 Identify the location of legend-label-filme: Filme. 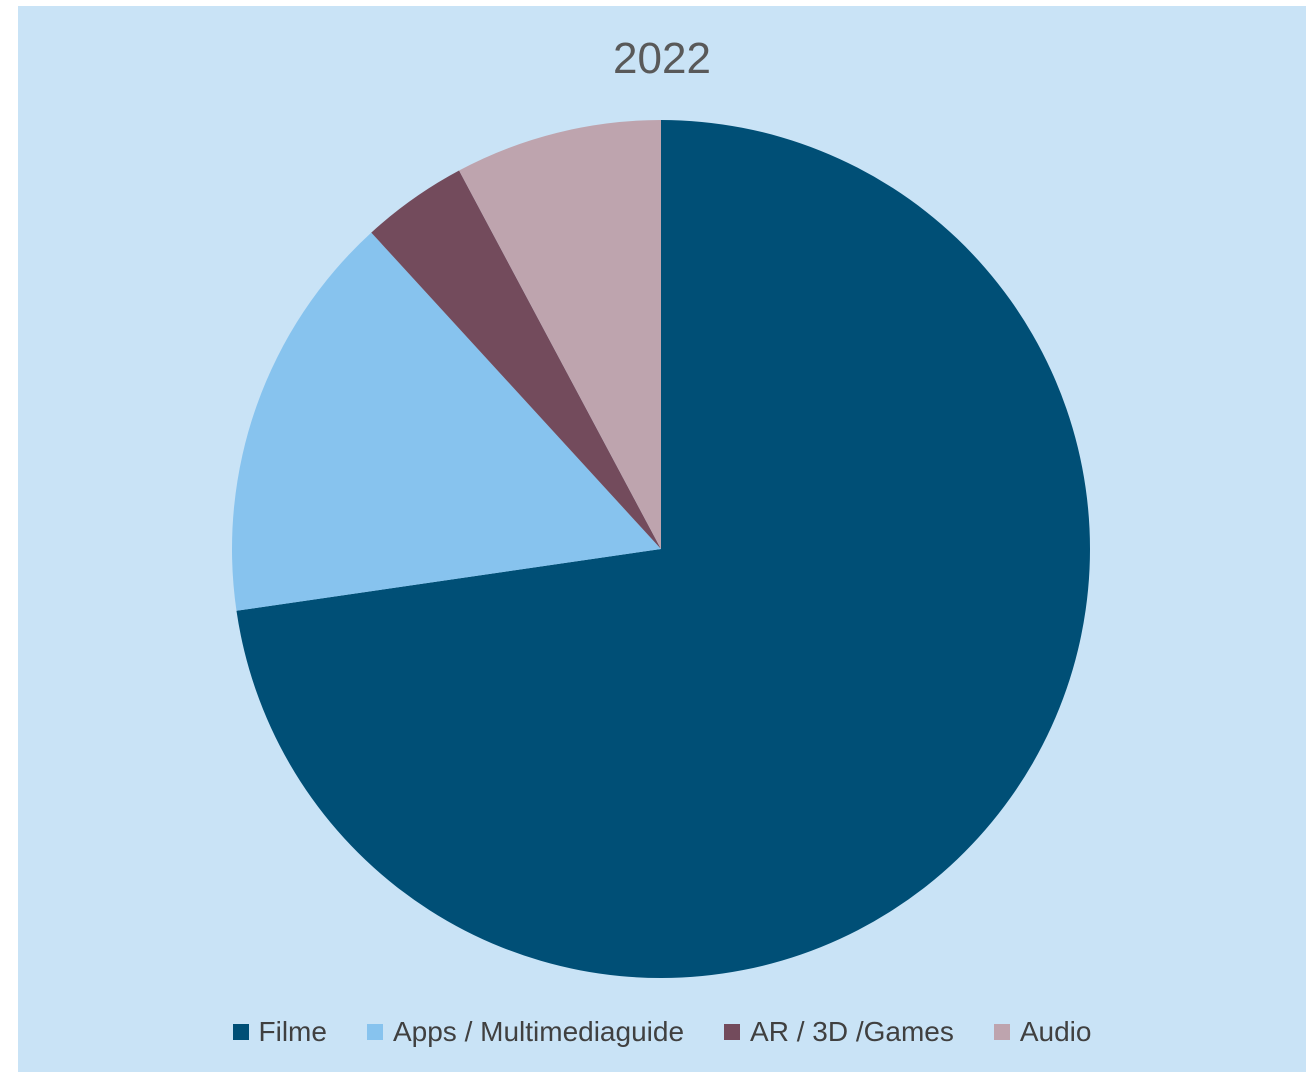
(292, 1031).